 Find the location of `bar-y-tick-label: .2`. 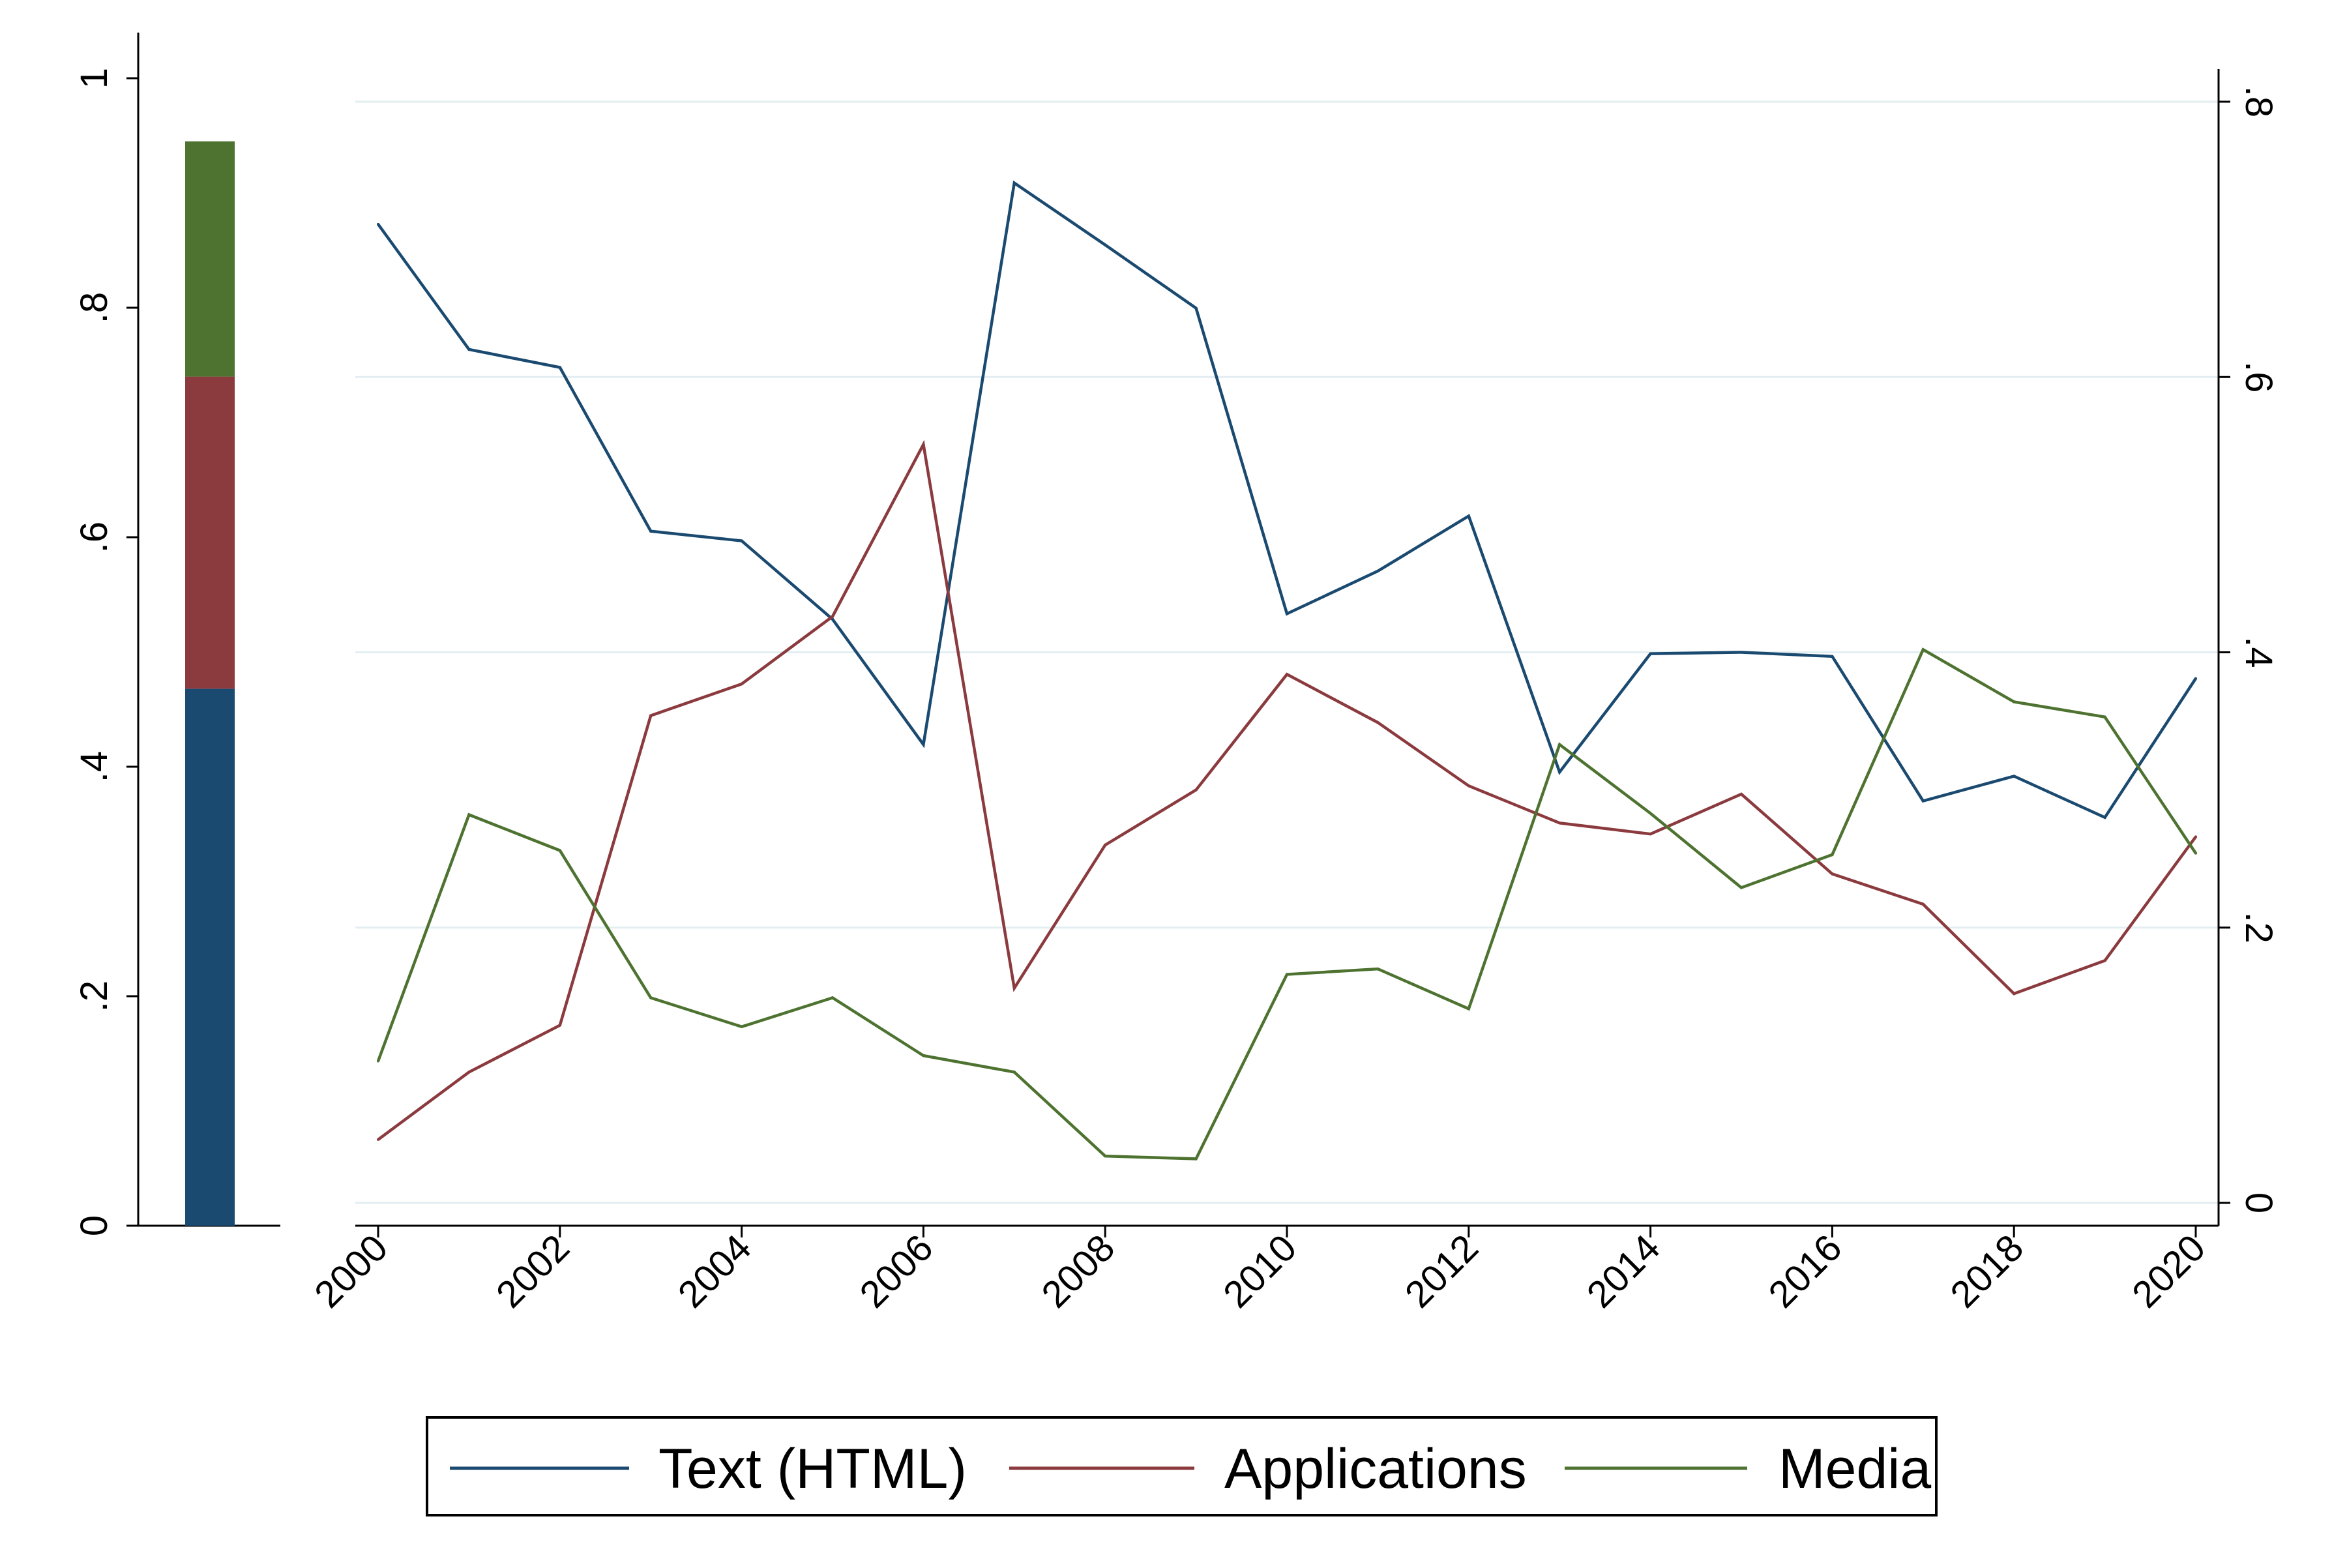

bar-y-tick-label: .2 is located at coordinates (94, 997).